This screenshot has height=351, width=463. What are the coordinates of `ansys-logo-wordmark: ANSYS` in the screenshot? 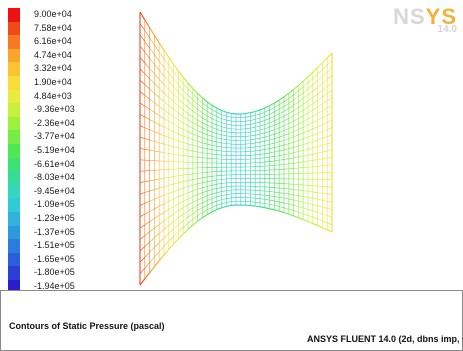 It's located at (425, 16).